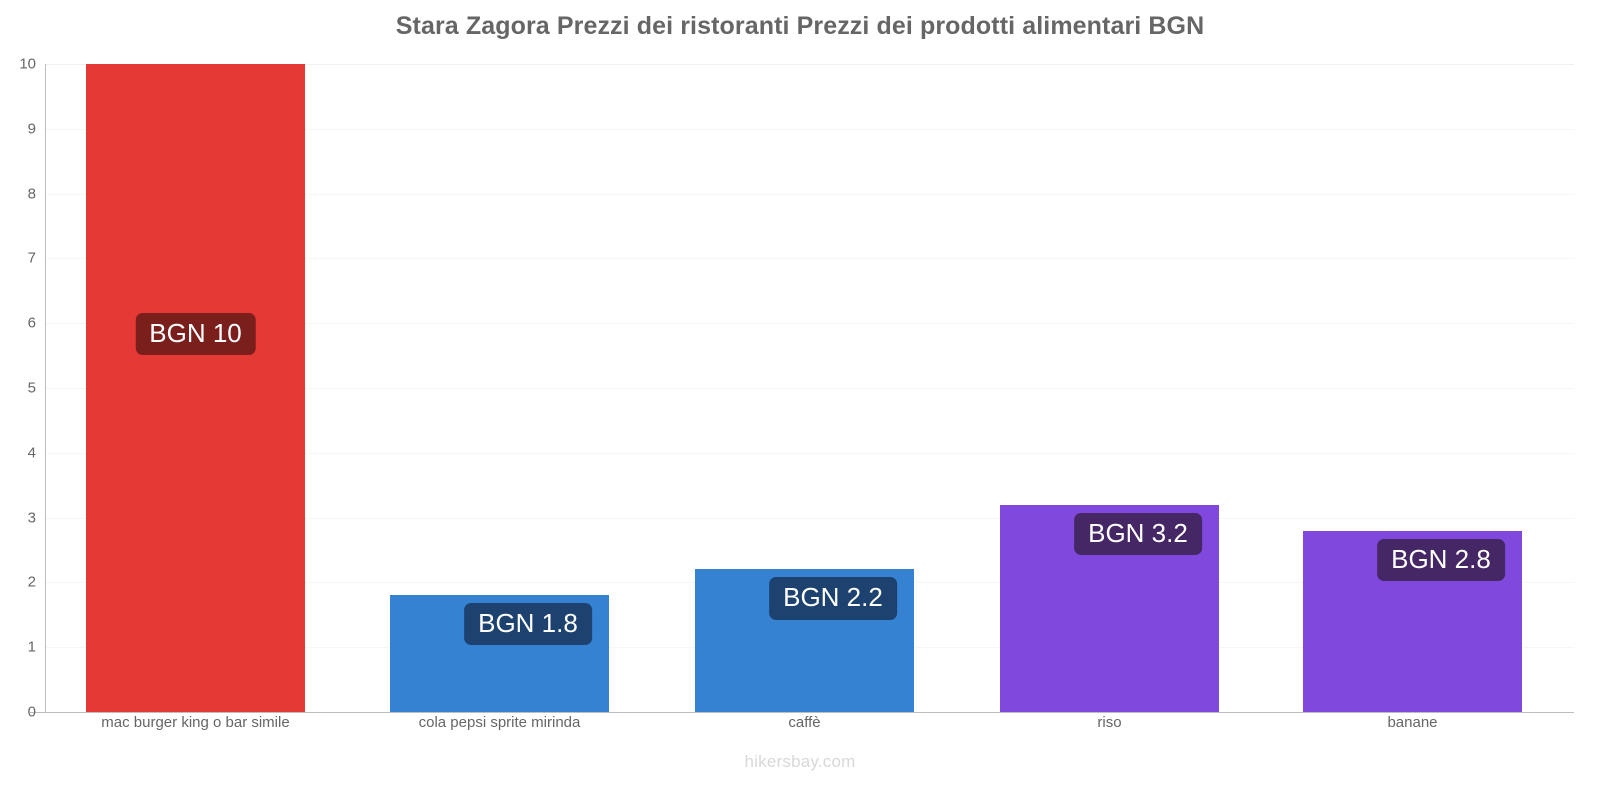 Image resolution: width=1600 pixels, height=800 pixels. What do you see at coordinates (45, 388) in the screenshot?
I see `y-axis-line` at bounding box center [45, 388].